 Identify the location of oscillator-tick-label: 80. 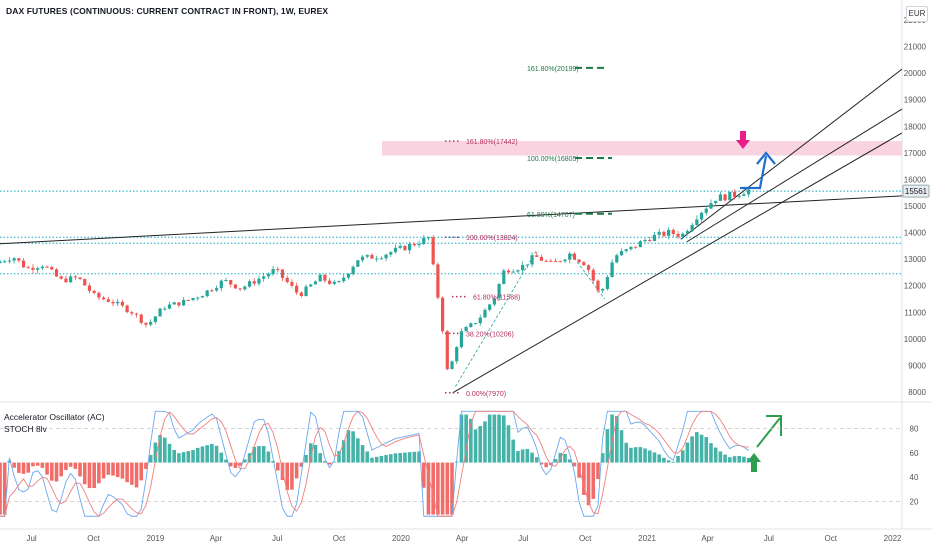
(914, 428).